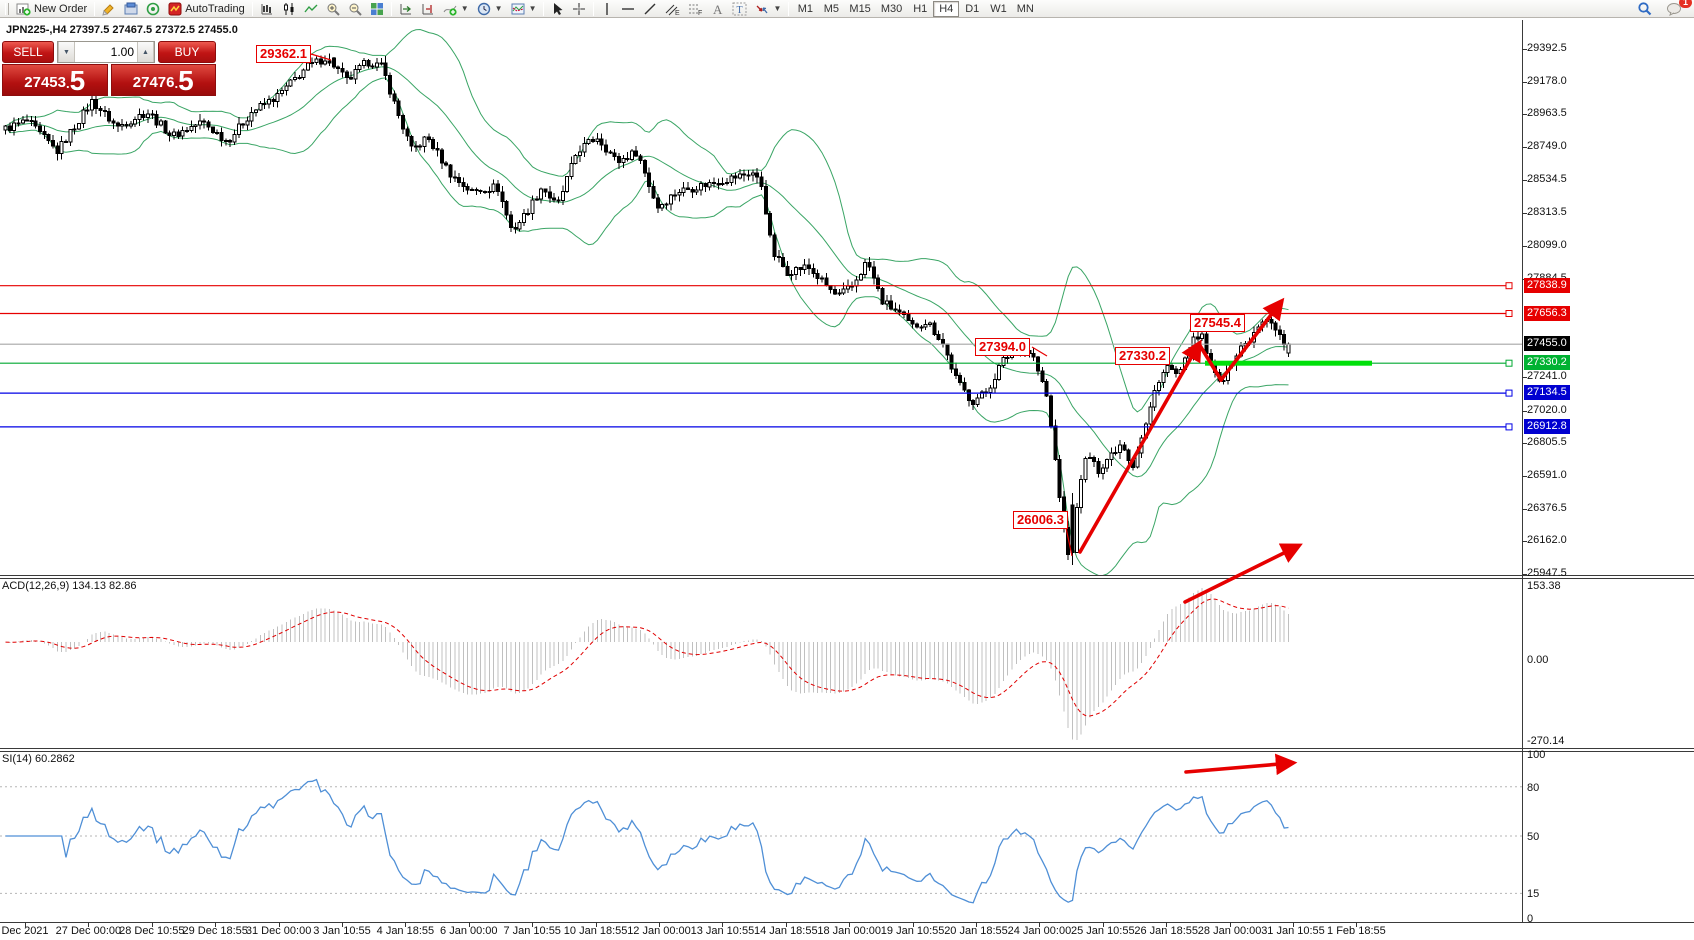 This screenshot has height=940, width=1694. Describe the element at coordinates (283, 54) in the screenshot. I see `chart-annotation-29362.1: 29362.1` at that location.